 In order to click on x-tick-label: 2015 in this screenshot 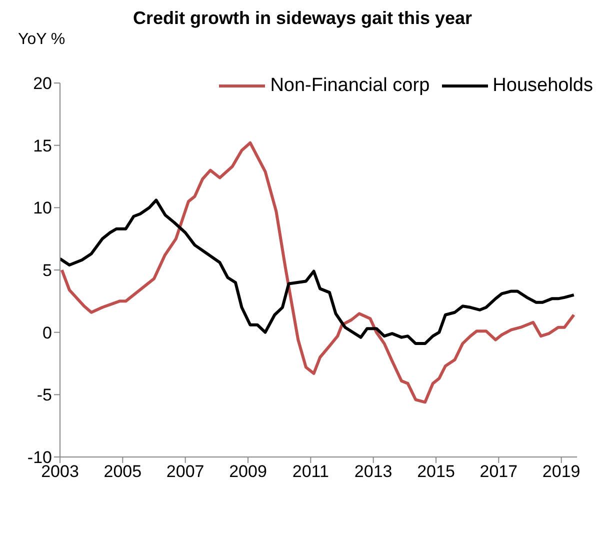, I will do `click(436, 472)`.